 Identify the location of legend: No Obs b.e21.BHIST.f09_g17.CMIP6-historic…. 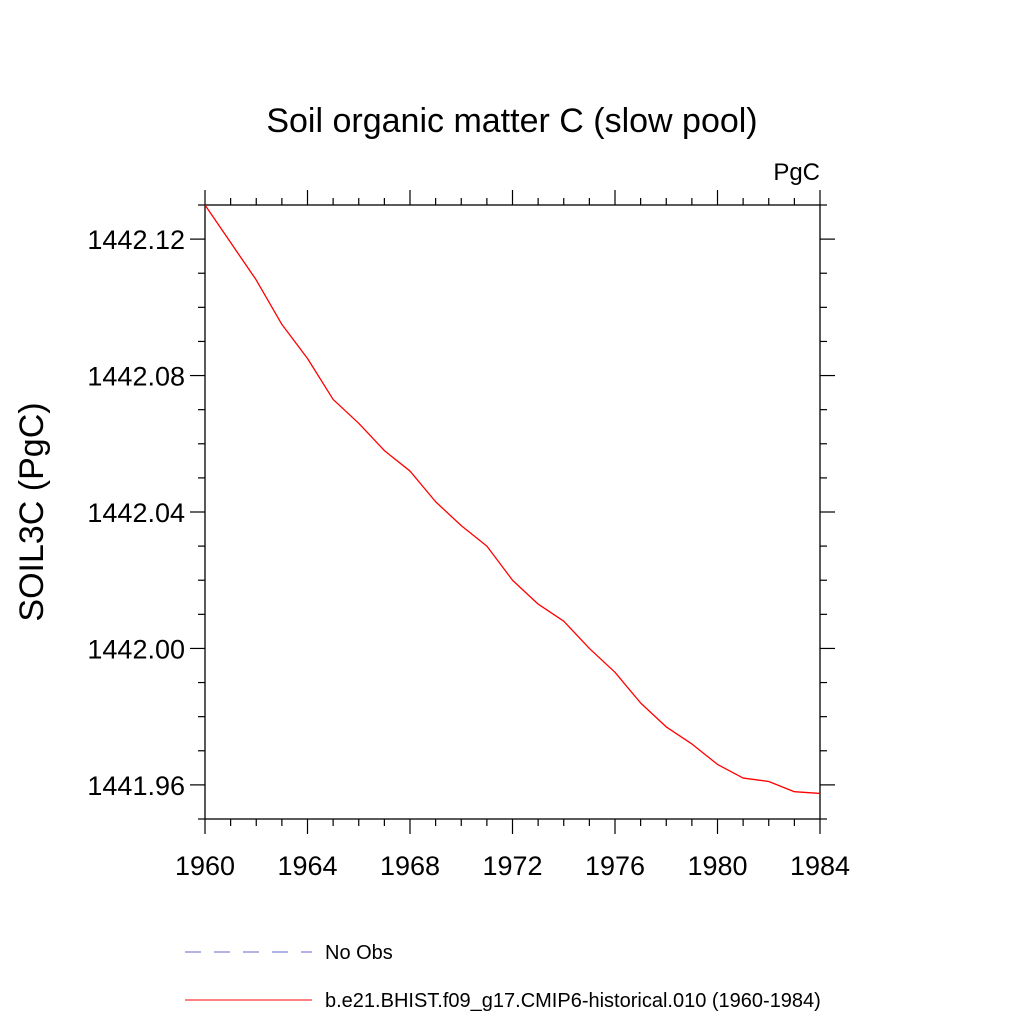
(503, 977).